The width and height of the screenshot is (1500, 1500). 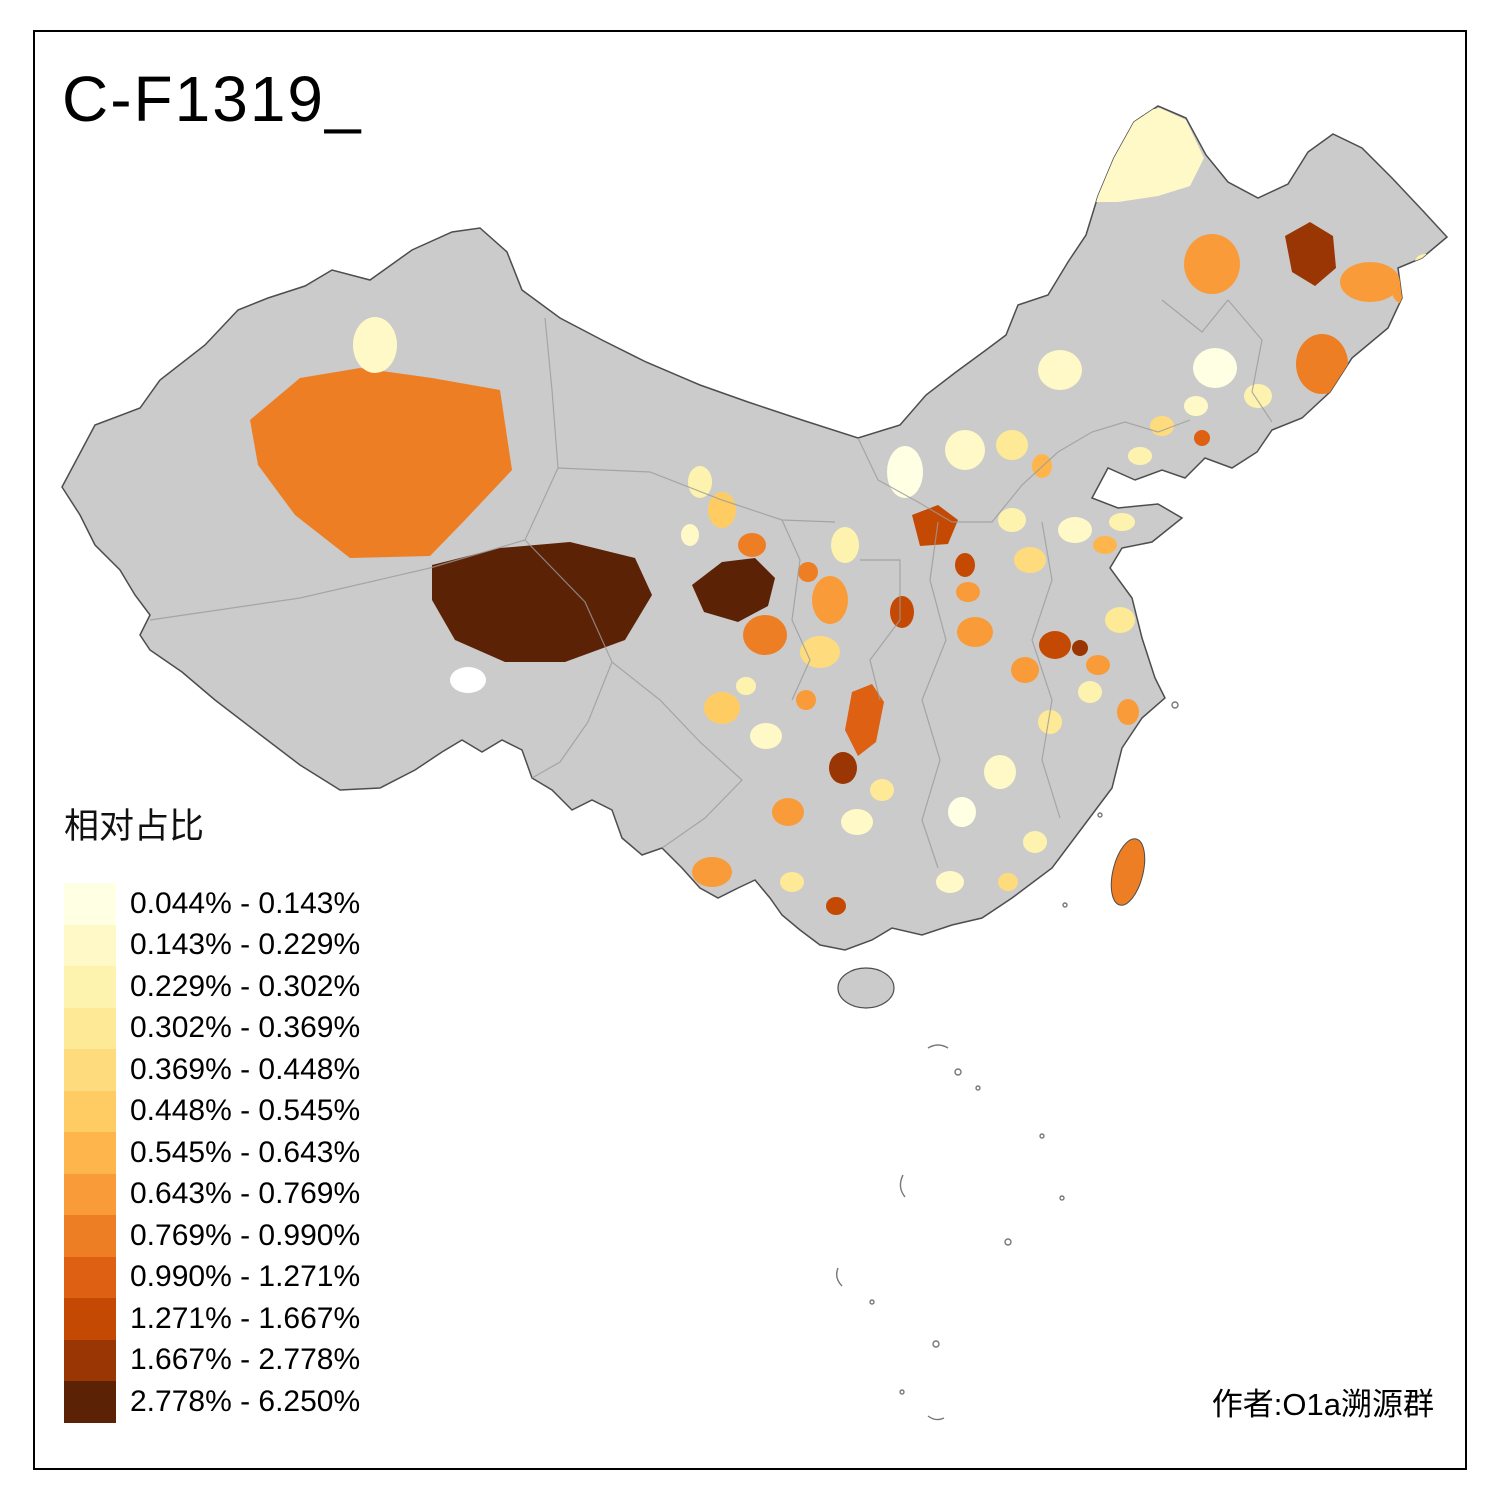 I want to click on legend-bin-label: 0.448% - 0.545%, so click(x=245, y=1111).